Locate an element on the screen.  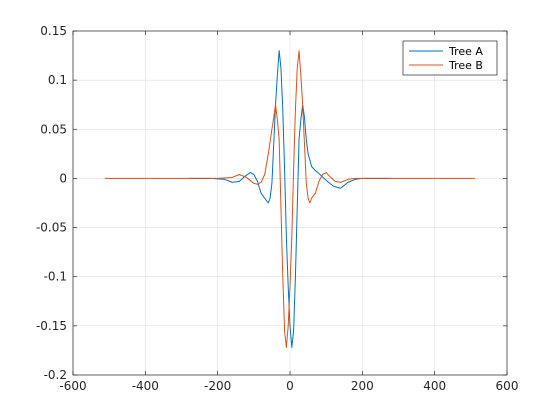
y-tick-label: -0.05 is located at coordinates (51, 228).